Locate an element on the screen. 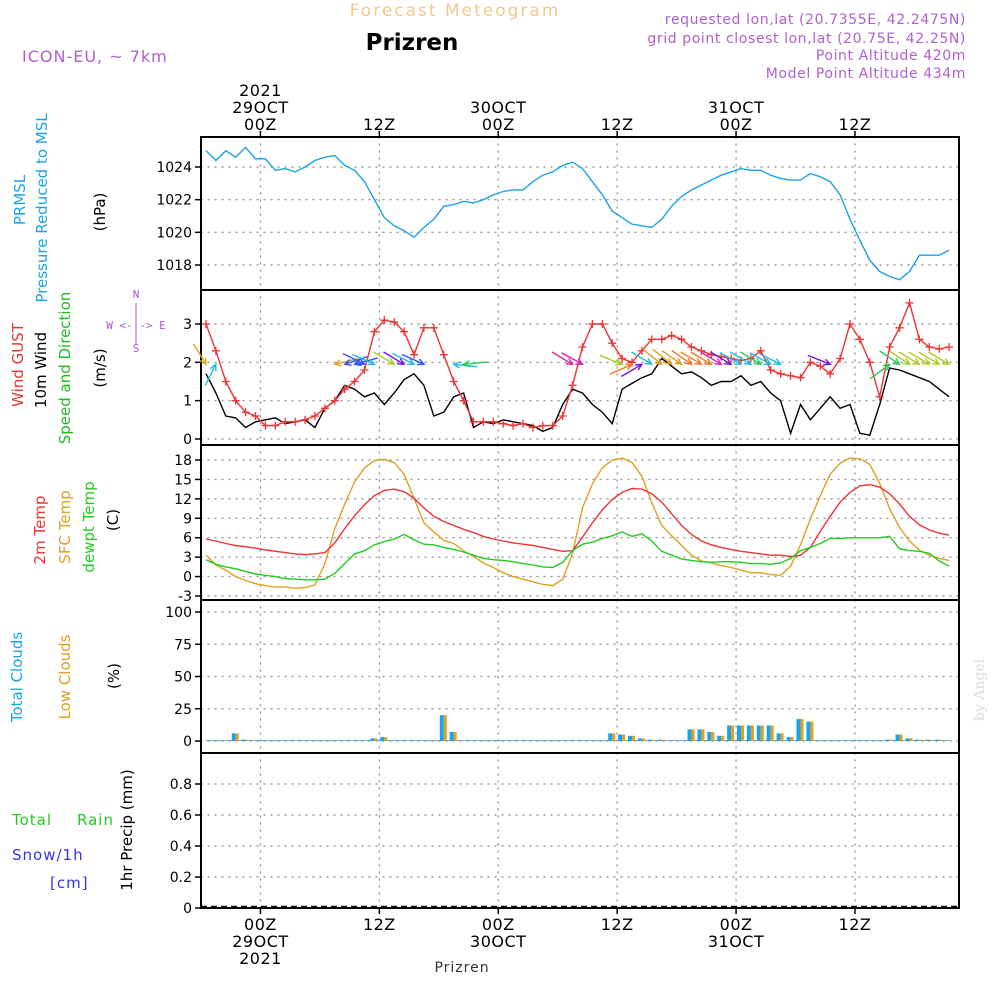 The image size is (1000, 1000). pressure-ytick-label: 1020 is located at coordinates (174, 233).